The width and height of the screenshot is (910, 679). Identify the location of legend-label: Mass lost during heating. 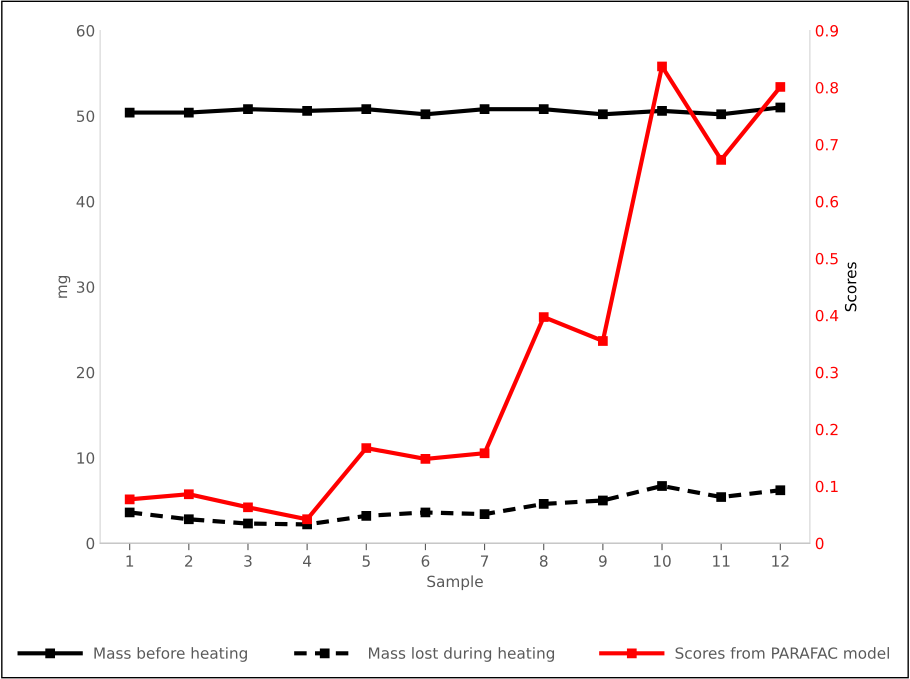
(461, 654).